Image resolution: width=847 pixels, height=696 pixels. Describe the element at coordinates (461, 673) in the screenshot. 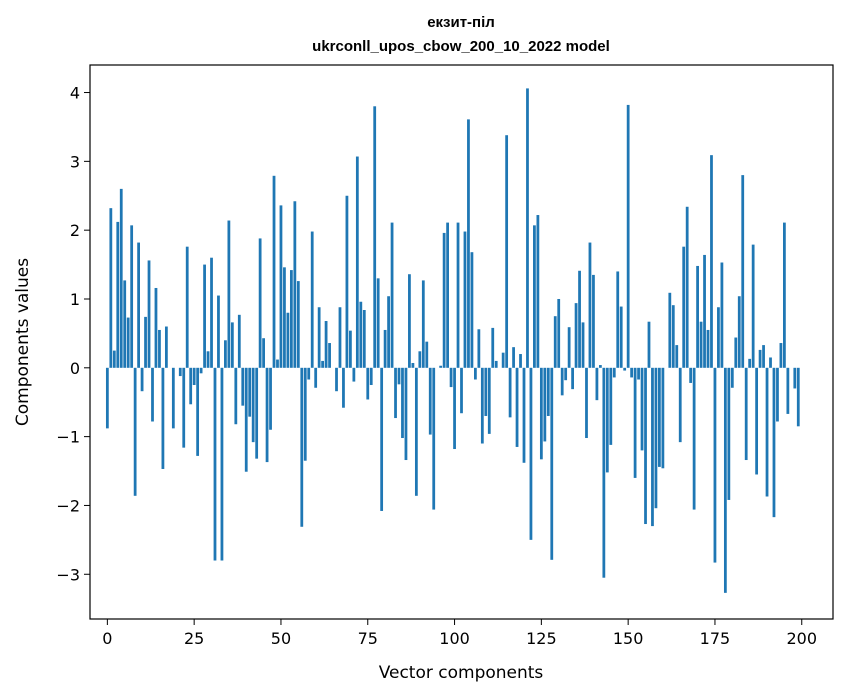

I see `x-axis-label: Vector components` at that location.